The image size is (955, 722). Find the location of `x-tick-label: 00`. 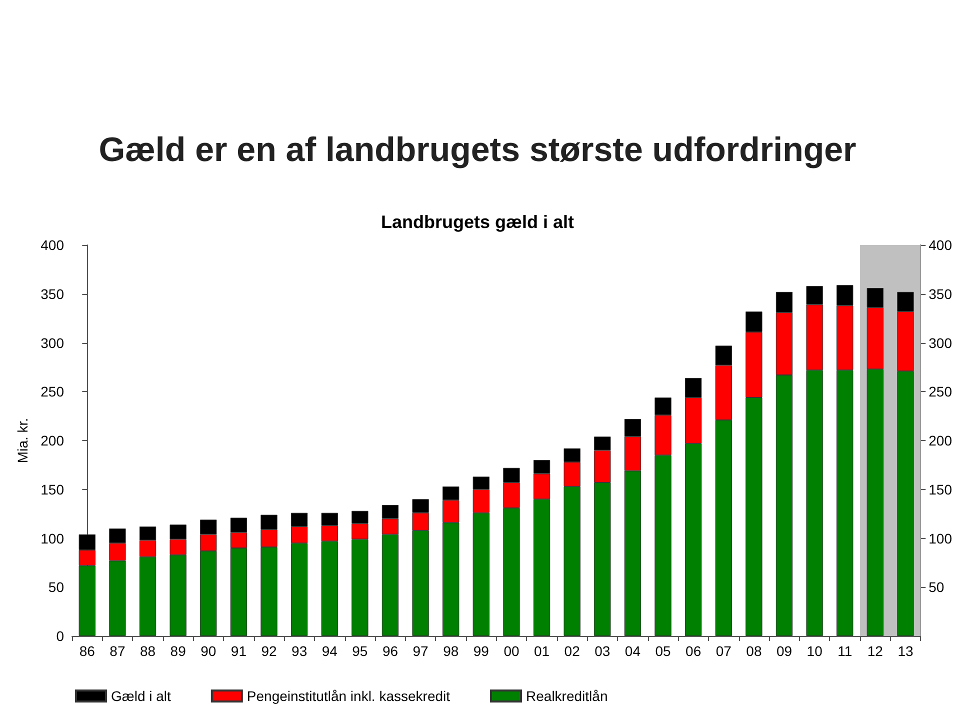

x-tick-label: 00 is located at coordinates (512, 651).